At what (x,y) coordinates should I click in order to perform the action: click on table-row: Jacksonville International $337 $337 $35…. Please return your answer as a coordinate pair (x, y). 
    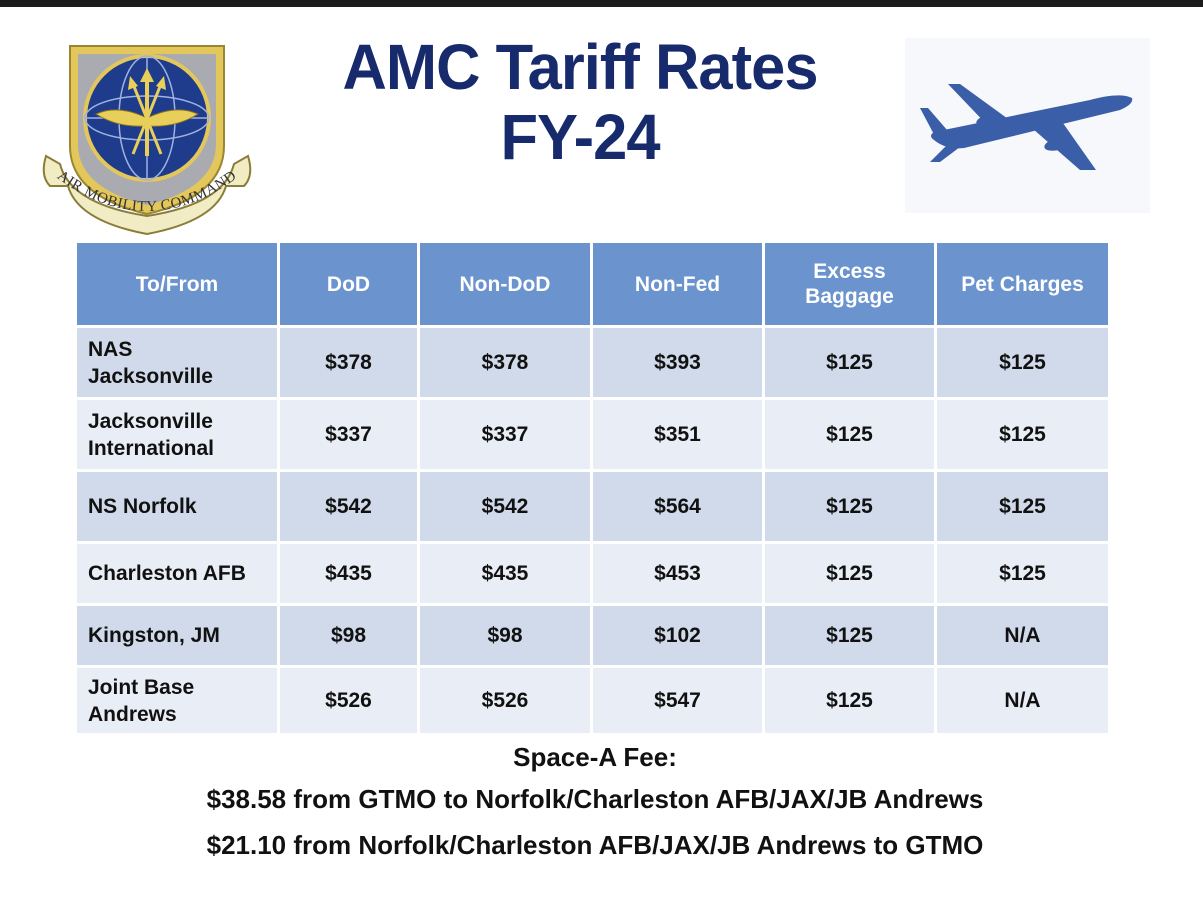
    Looking at the image, I should click on (592, 434).